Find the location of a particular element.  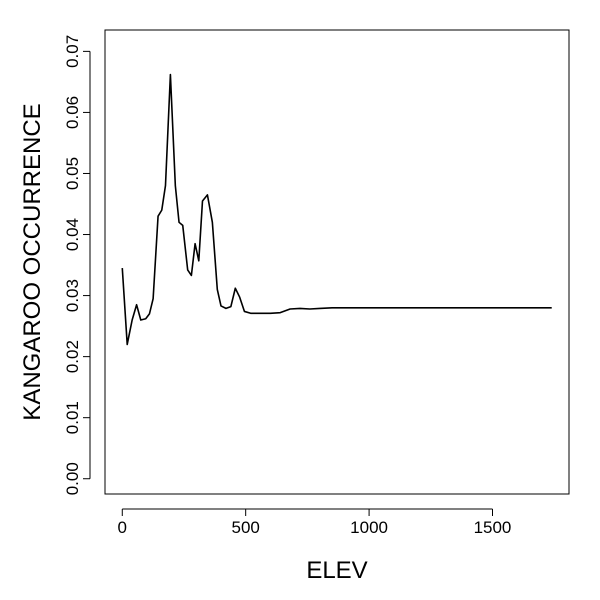

y-tick-label: 0.02 is located at coordinates (72, 356).